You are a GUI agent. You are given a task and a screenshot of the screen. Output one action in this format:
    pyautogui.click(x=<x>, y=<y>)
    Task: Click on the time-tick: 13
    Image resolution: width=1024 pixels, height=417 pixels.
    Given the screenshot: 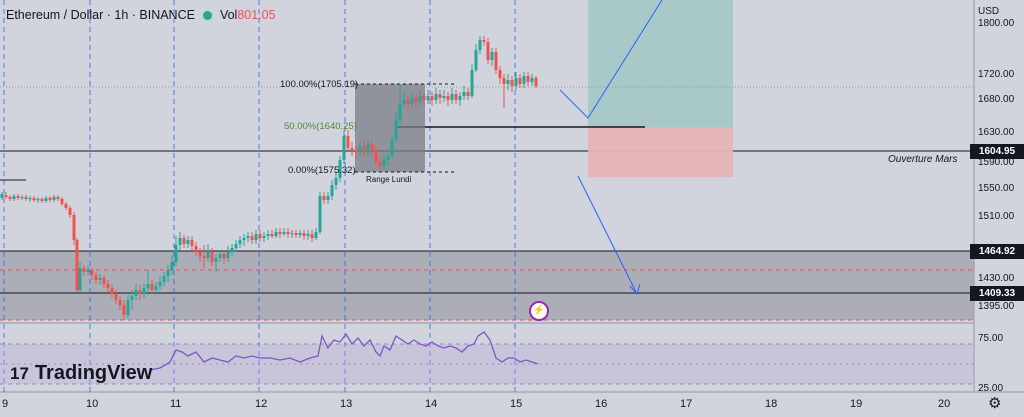 What is the action you would take?
    pyautogui.click(x=346, y=404)
    